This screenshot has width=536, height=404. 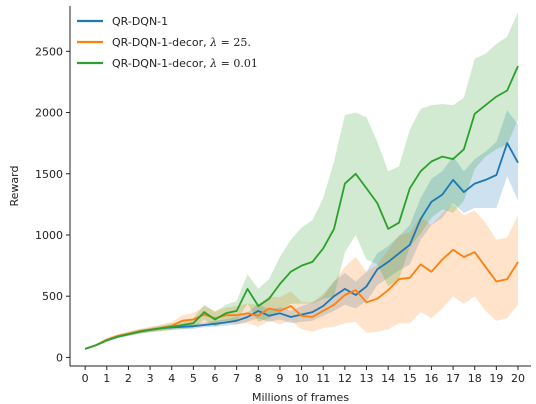 I want to click on x-tick-label: 16, so click(x=431, y=378).